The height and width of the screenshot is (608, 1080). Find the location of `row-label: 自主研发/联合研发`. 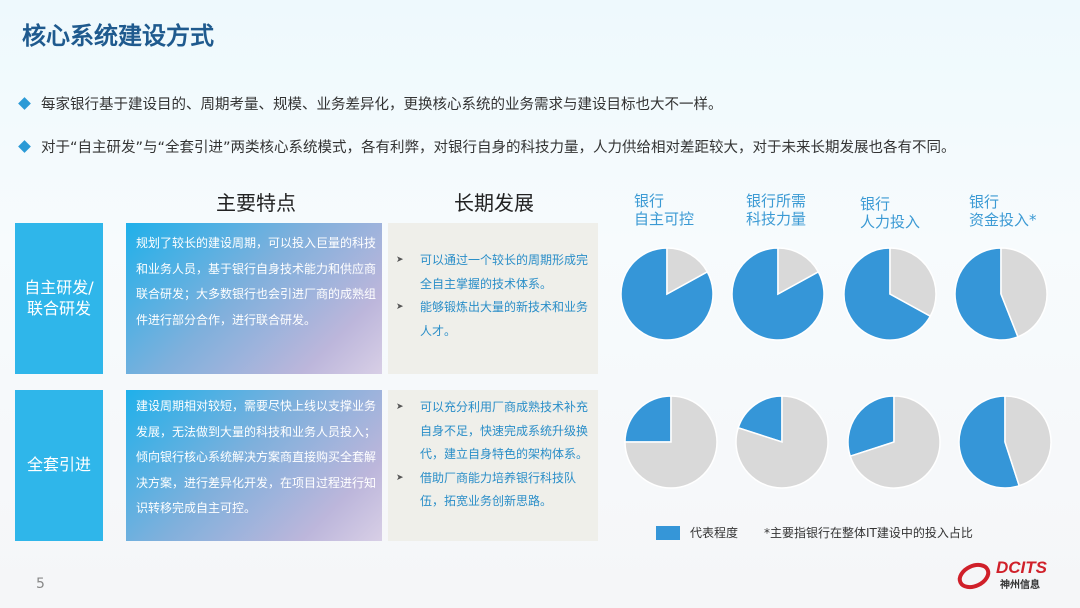

row-label: 自主研发/联合研发 is located at coordinates (59, 298).